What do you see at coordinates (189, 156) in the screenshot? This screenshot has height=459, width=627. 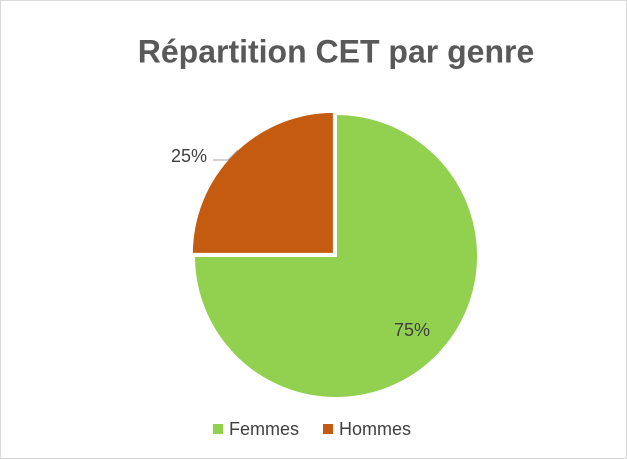 I see `data-label: 25%` at bounding box center [189, 156].